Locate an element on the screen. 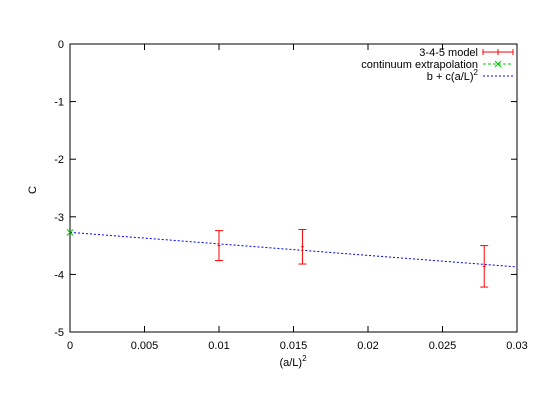 This screenshot has height=415, width=554. series-layer is located at coordinates (292, 258).